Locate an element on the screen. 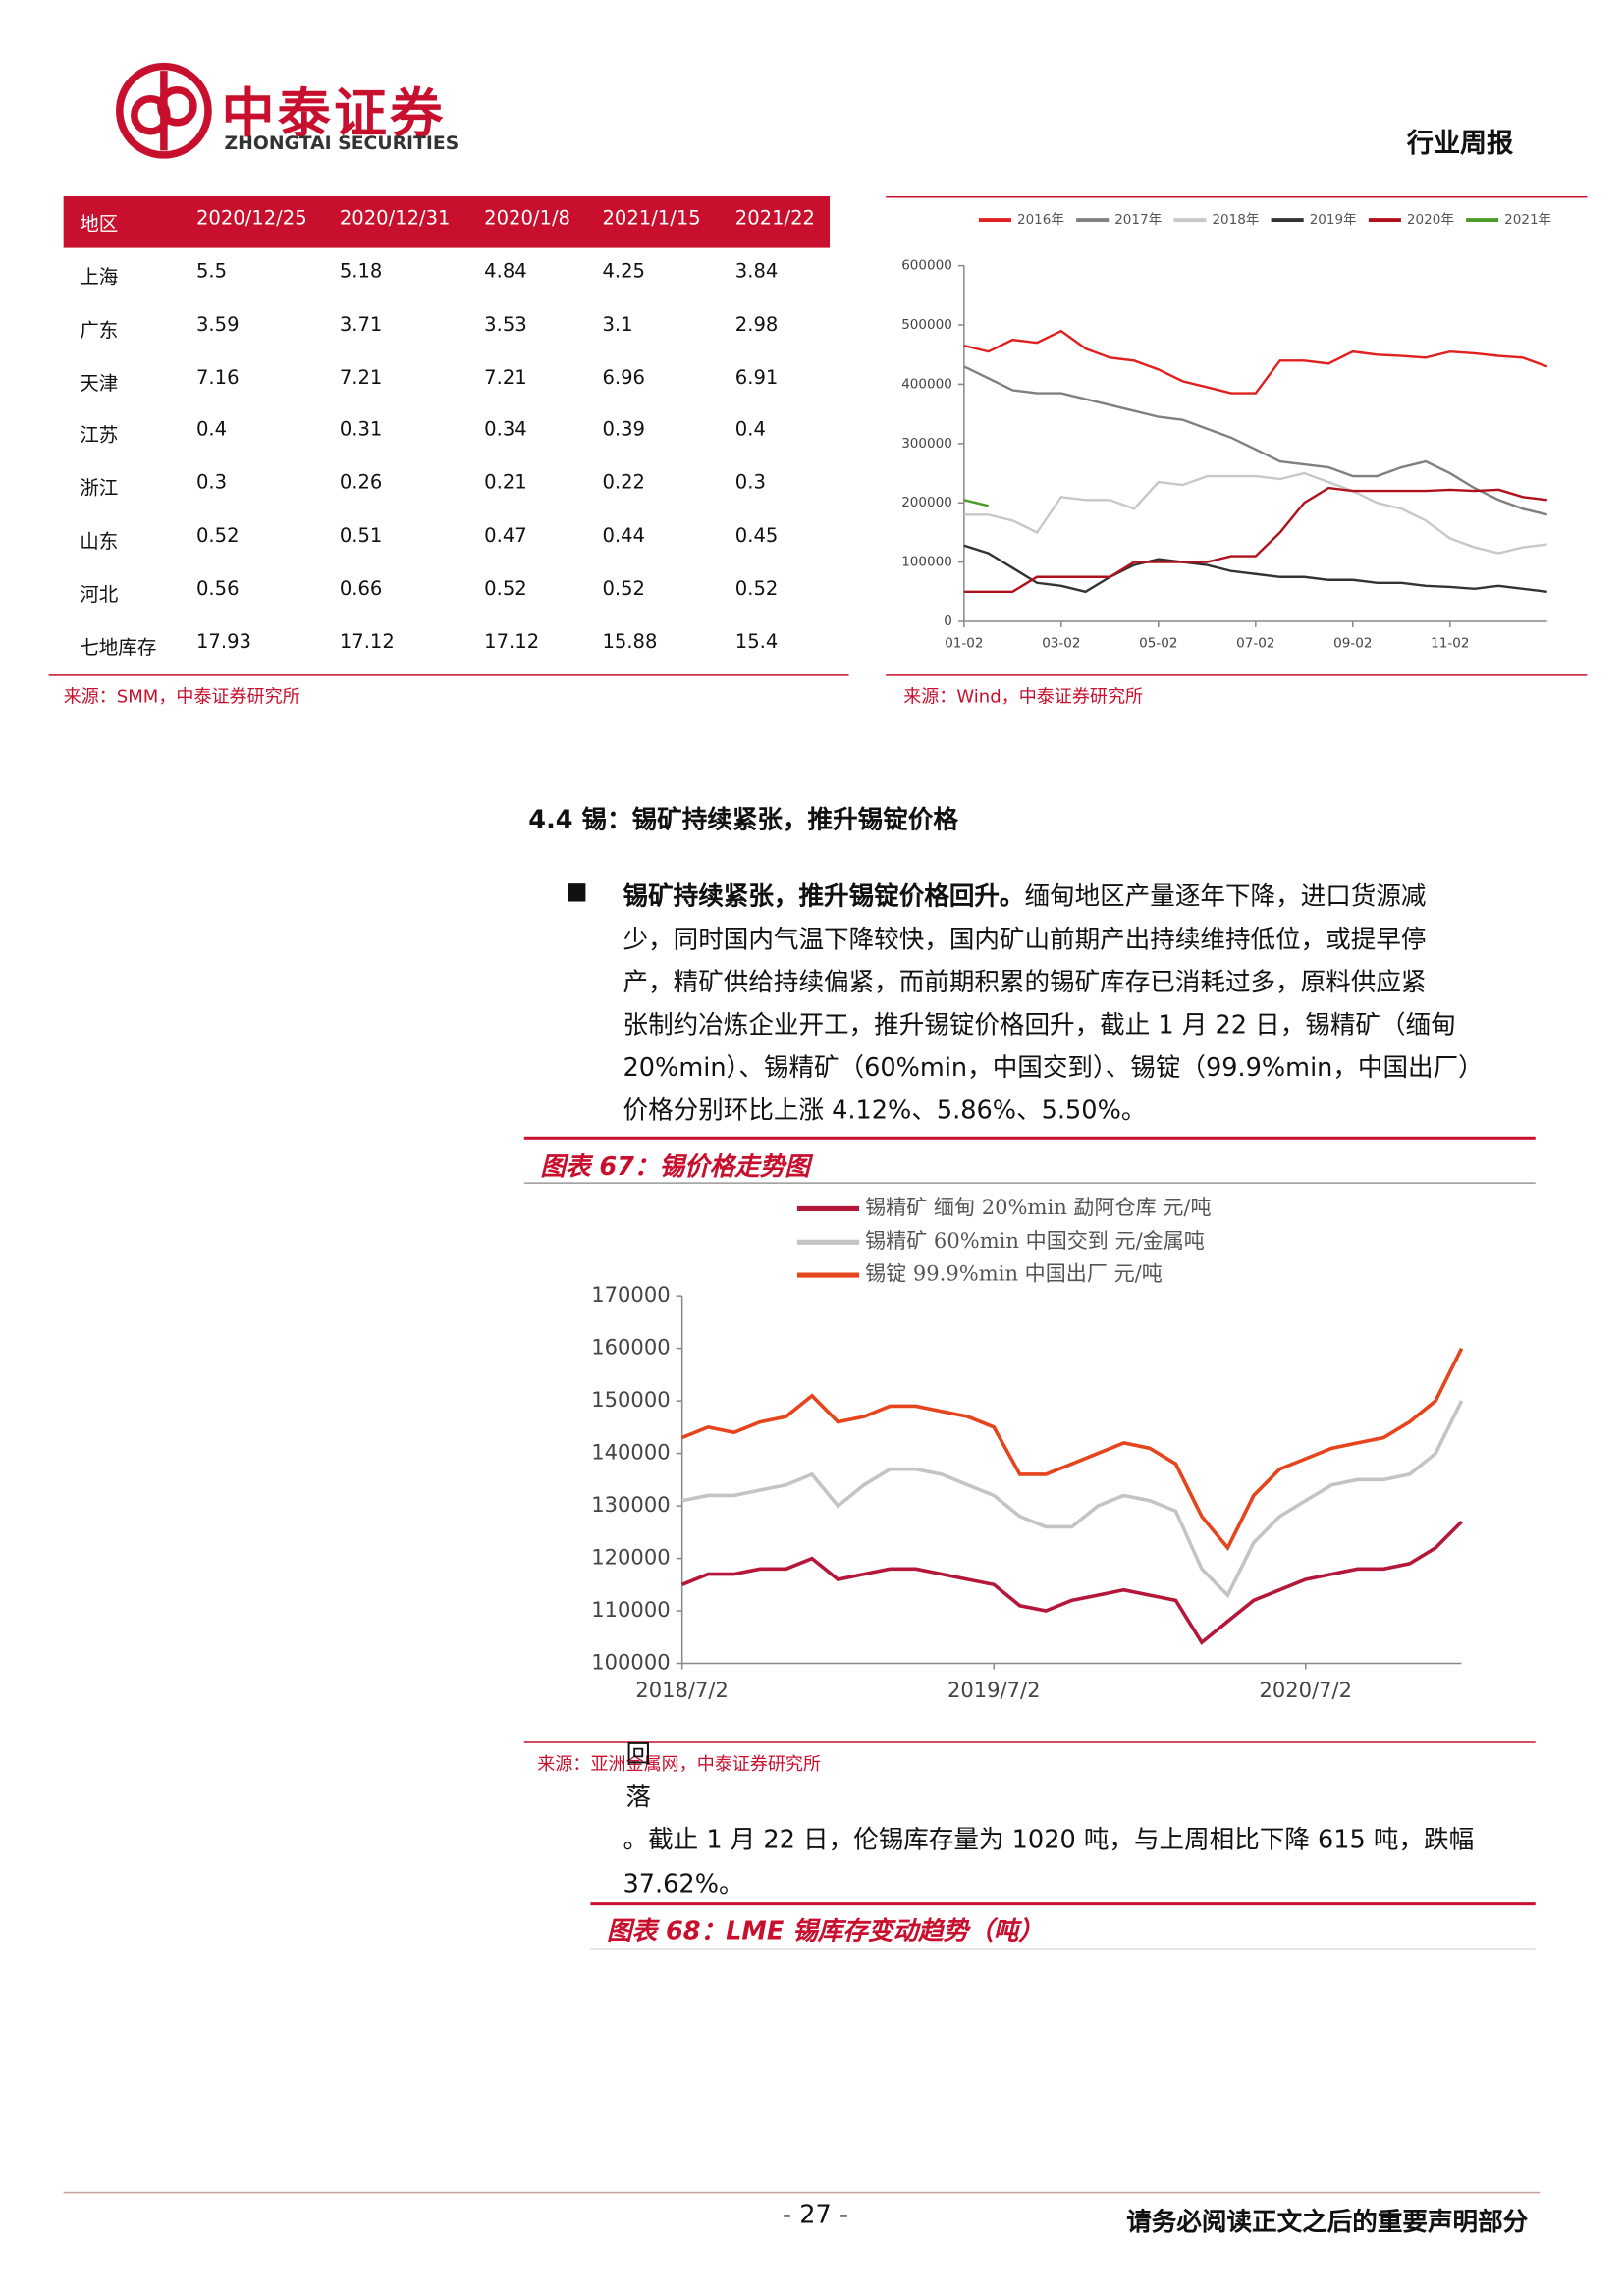 The width and height of the screenshot is (1624, 2296). figure-title: 图表 68：LME 锡库存变动趋势（吨） is located at coordinates (825, 1932).